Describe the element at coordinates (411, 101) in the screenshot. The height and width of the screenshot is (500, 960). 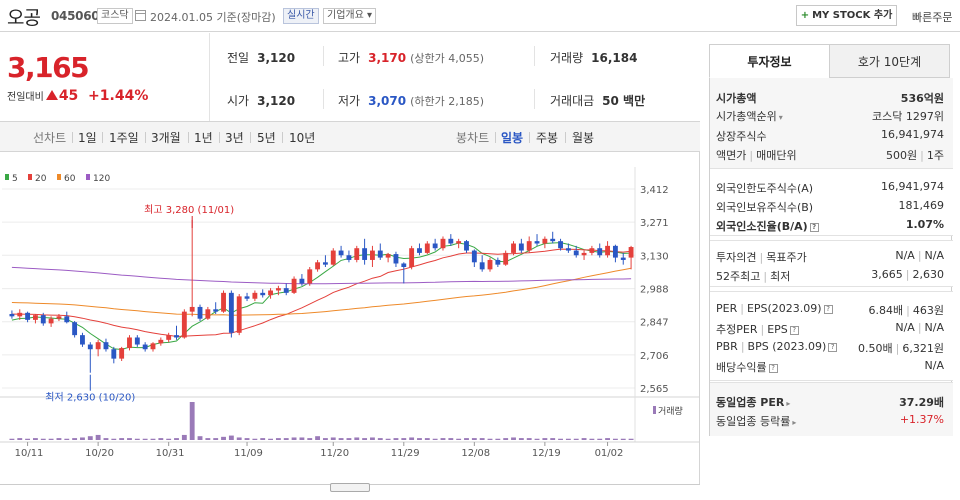
I see `low-price: 저가 3,070 (하한가 2,185)` at that location.